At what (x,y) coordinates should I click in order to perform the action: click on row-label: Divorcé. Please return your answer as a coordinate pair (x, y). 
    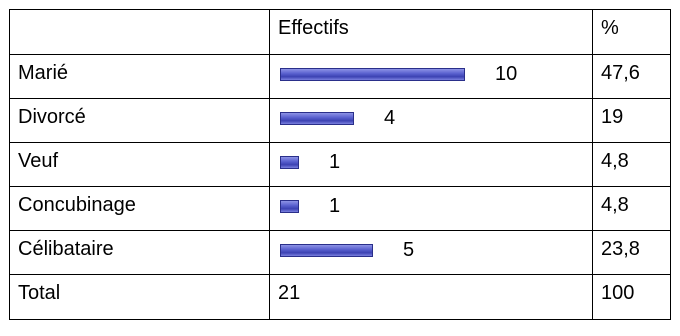
    Looking at the image, I should click on (139, 120).